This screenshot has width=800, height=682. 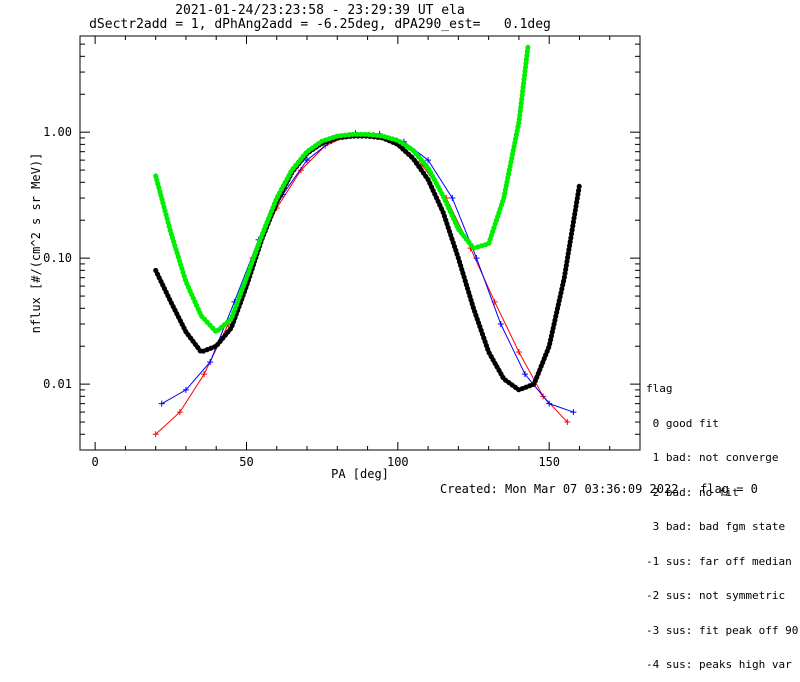 I want to click on y-tick-label: 0.01, so click(x=57, y=384).